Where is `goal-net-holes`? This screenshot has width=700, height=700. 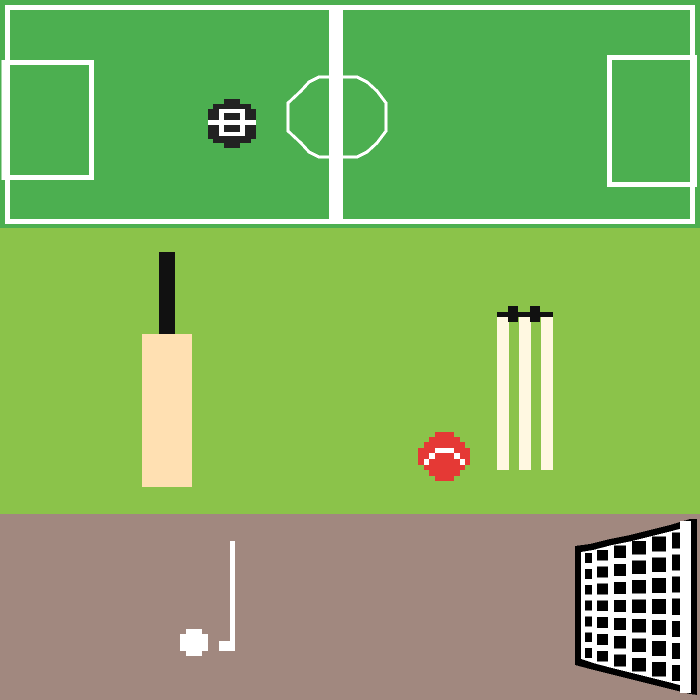
goal-net-holes is located at coordinates (632, 607).